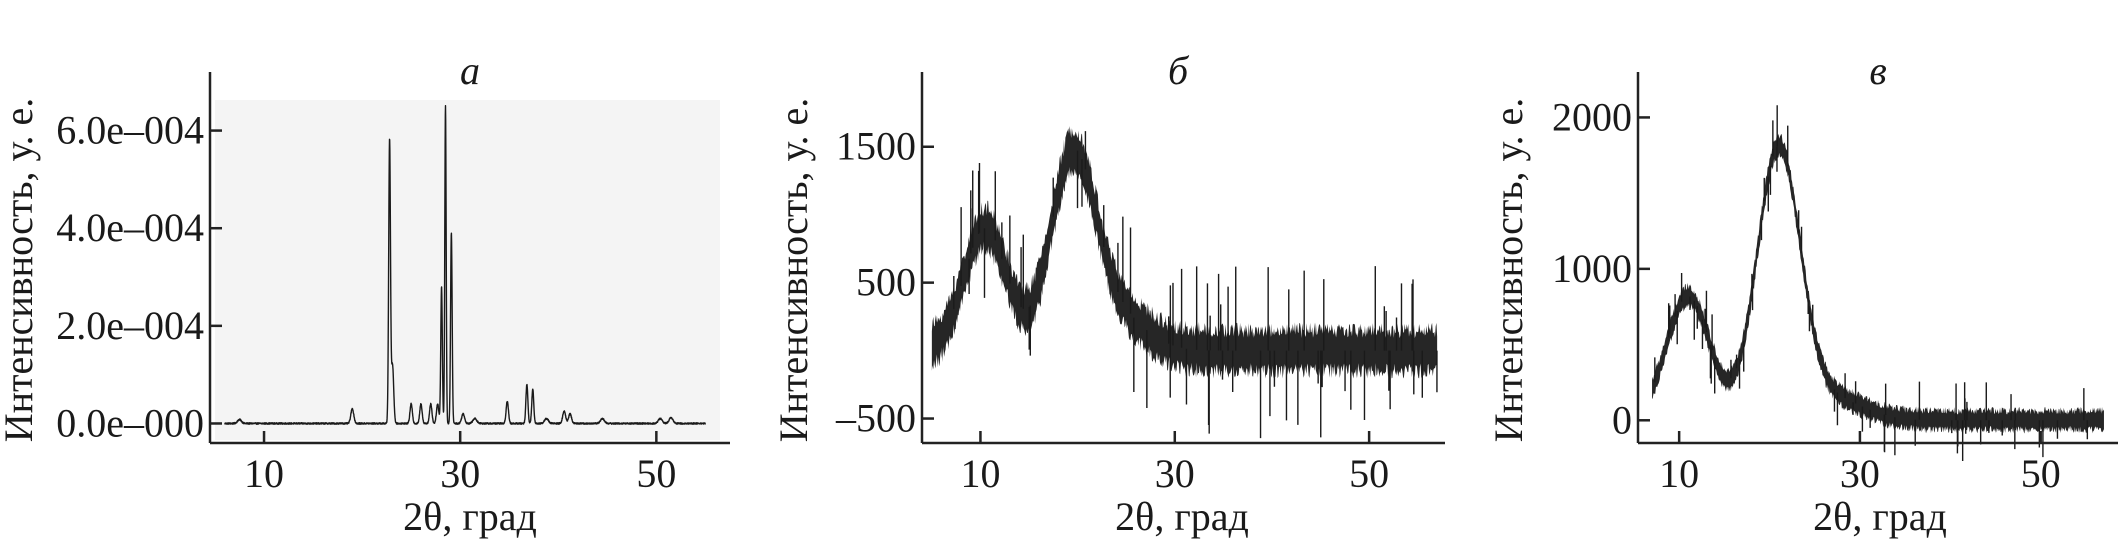 Image resolution: width=2126 pixels, height=559 pixels. What do you see at coordinates (1679, 473) in the screenshot?
I see `panel-c-x-tick-label: 10` at bounding box center [1679, 473].